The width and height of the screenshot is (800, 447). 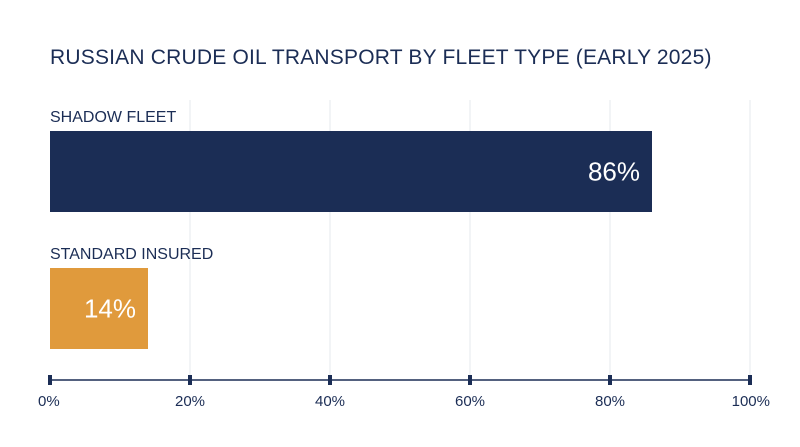 What do you see at coordinates (113, 117) in the screenshot?
I see `category-label: SHADOW FLEET` at bounding box center [113, 117].